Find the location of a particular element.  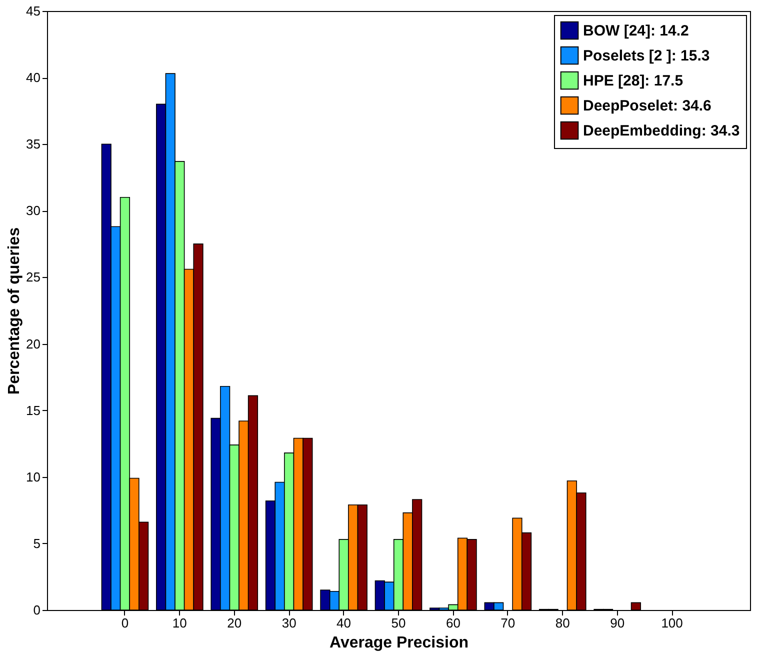

legend-label: DeepPoselet: 34.6 is located at coordinates (647, 106).